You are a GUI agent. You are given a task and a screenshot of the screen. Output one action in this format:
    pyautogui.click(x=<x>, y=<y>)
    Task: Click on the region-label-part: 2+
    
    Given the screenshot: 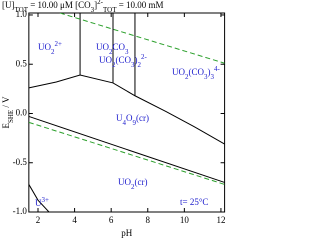 What is the action you would take?
    pyautogui.click(x=59, y=44)
    